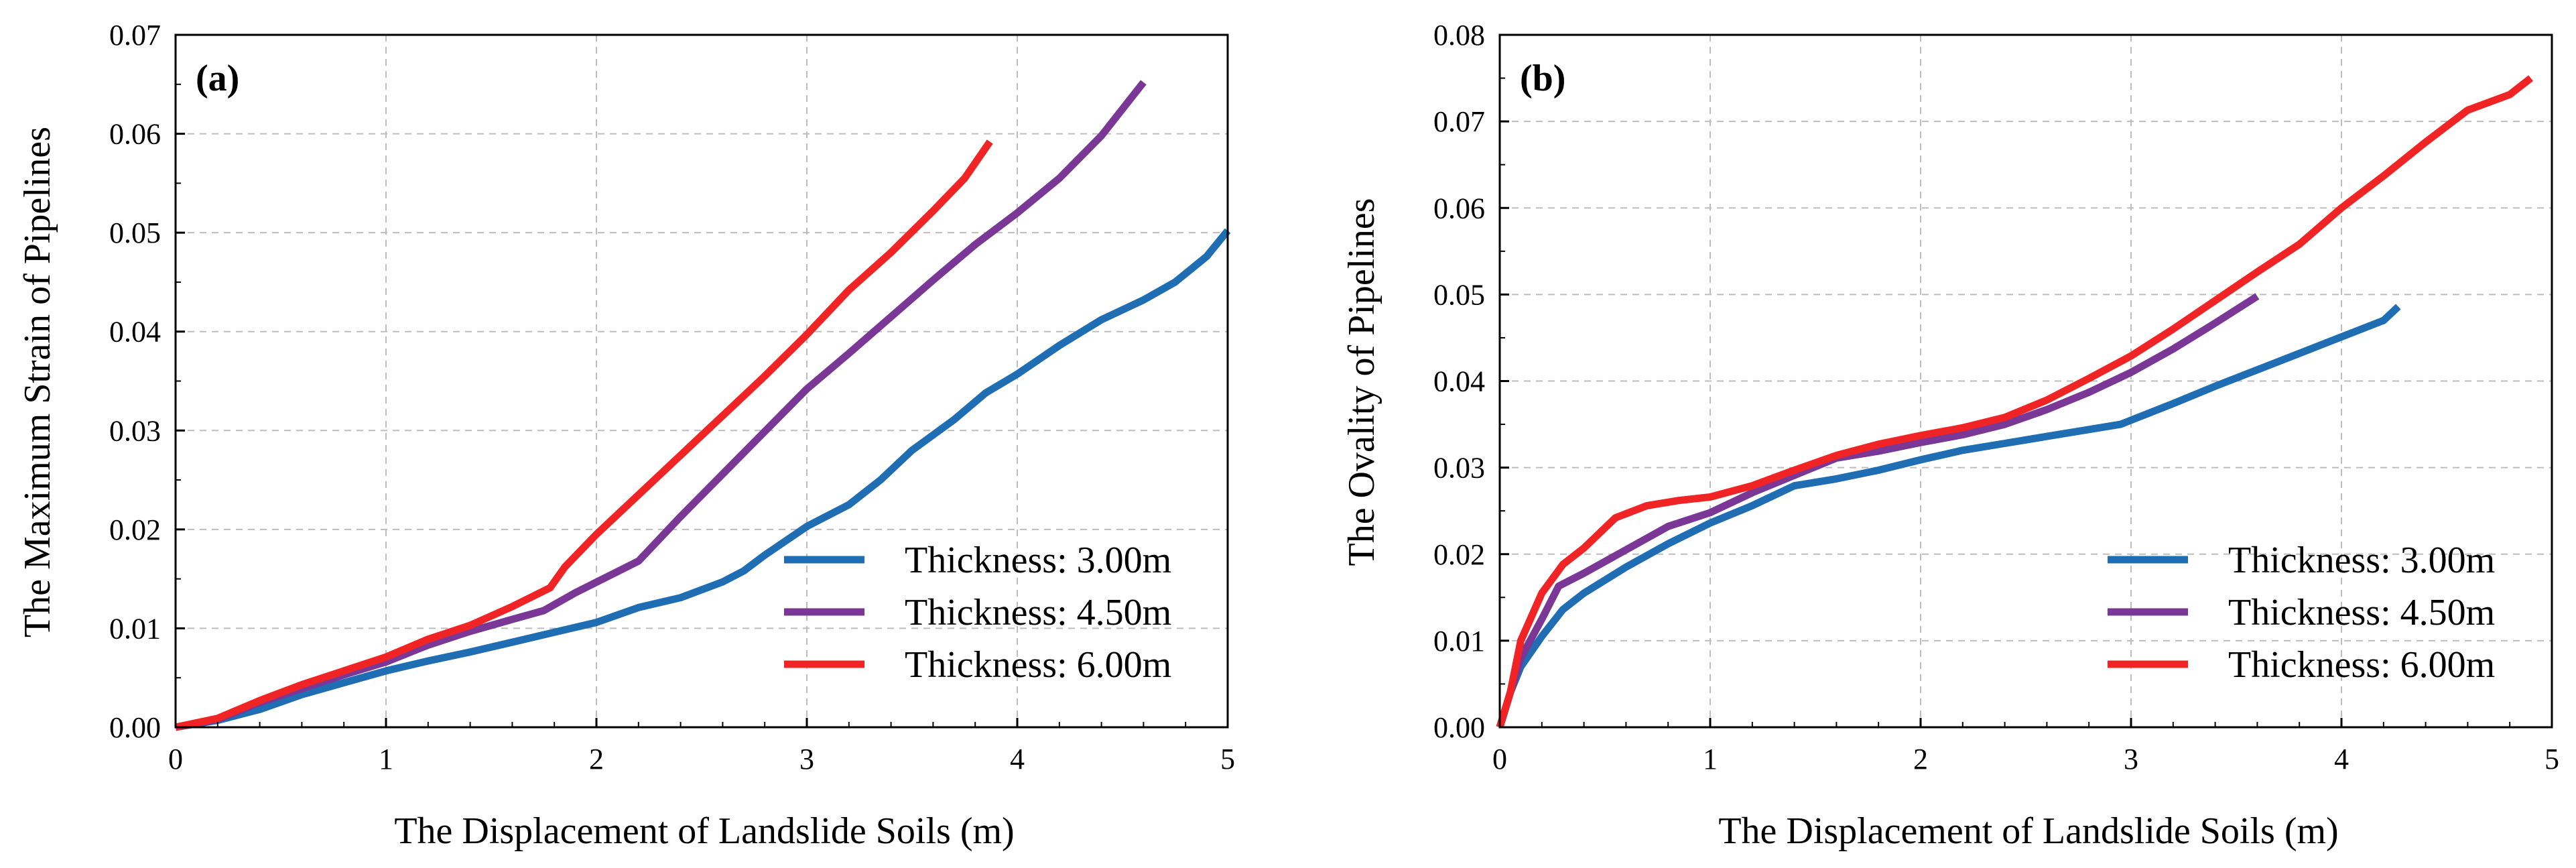 This screenshot has width=2576, height=868. I want to click on panel-label-b: (b), so click(1542, 79).